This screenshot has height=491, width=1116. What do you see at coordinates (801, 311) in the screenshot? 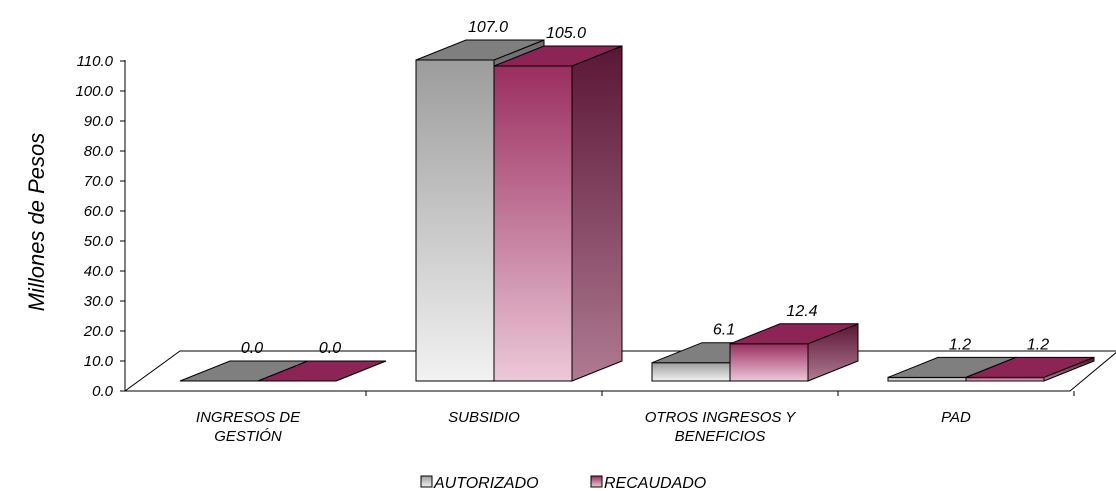
I see `value-label-recaudado: 12.4` at bounding box center [801, 311].